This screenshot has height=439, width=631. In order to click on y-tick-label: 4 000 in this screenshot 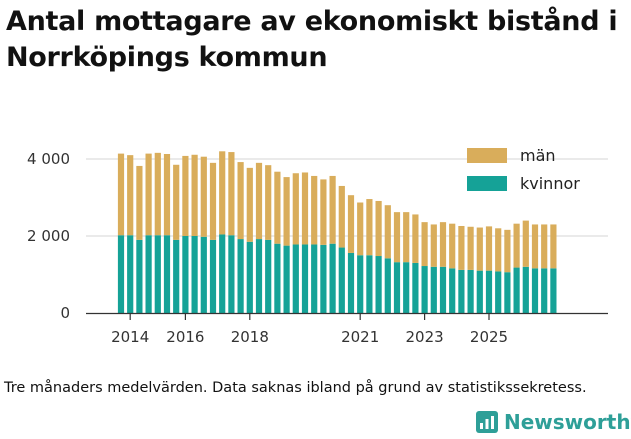, I will do `click(48, 159)`.